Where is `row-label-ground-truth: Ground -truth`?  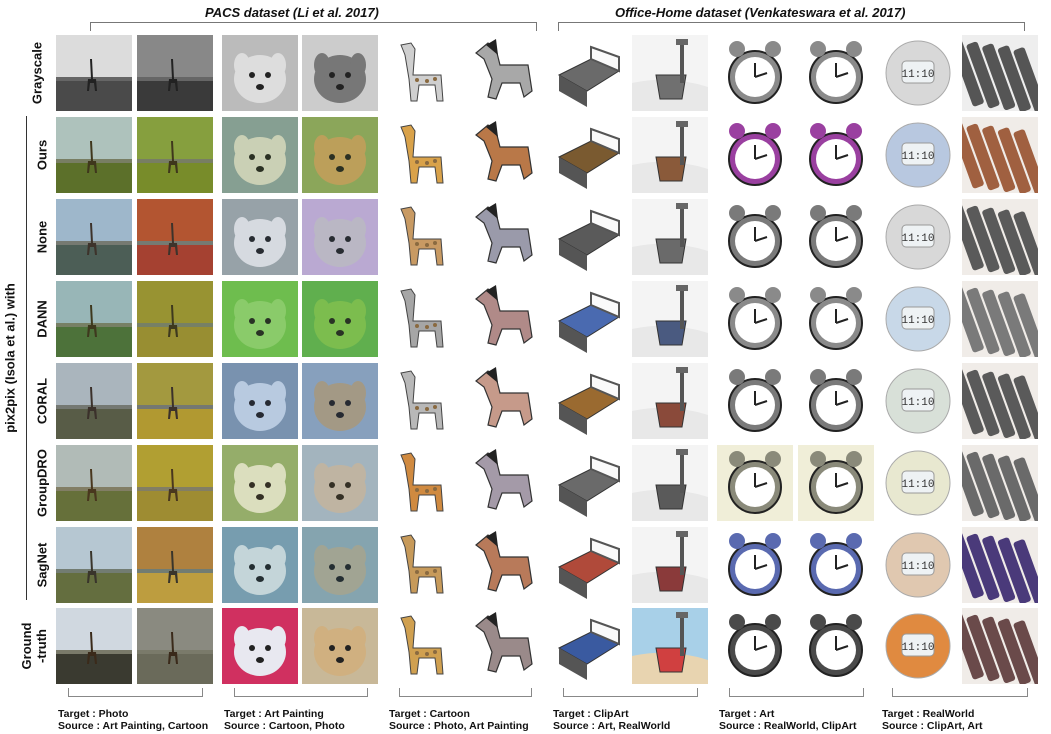
row-label-ground-truth: Ground -truth is located at coordinates (34, 646).